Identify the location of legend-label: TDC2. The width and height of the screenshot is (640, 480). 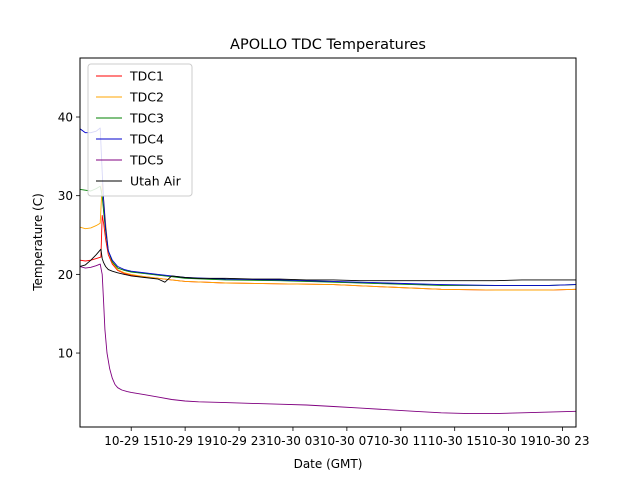
(146, 97).